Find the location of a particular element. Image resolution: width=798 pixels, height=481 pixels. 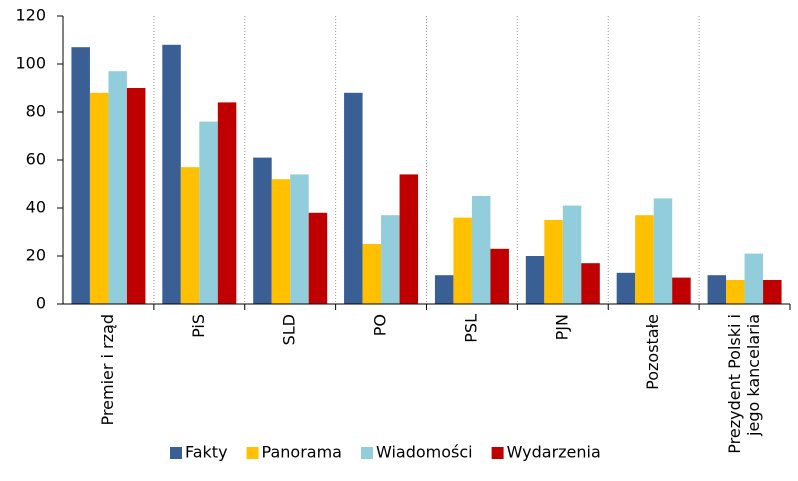

y-tick-label: 0 is located at coordinates (41, 303).